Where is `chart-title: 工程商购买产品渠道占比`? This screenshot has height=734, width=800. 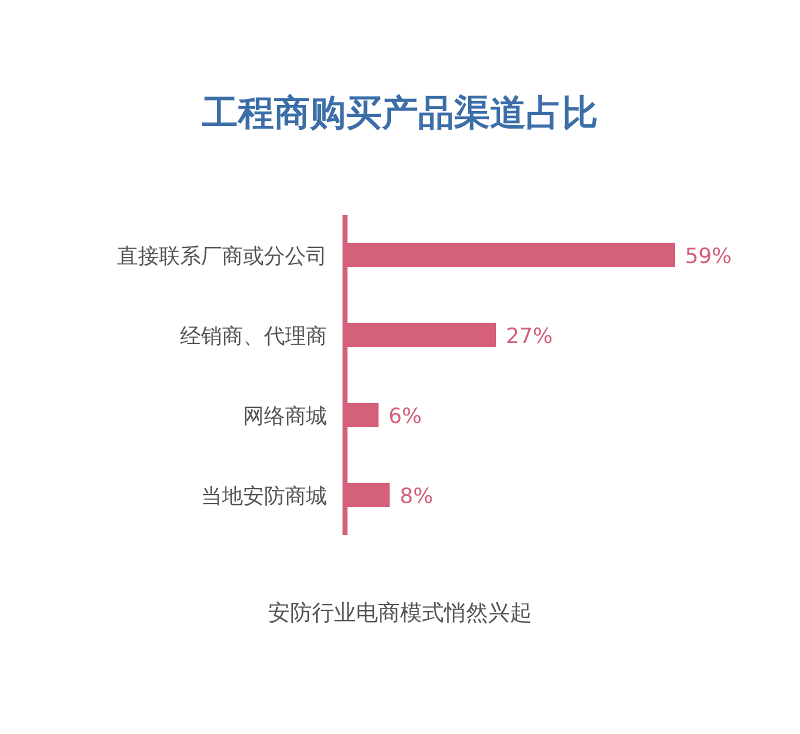
chart-title: 工程商购买产品渠道占比 is located at coordinates (400, 113).